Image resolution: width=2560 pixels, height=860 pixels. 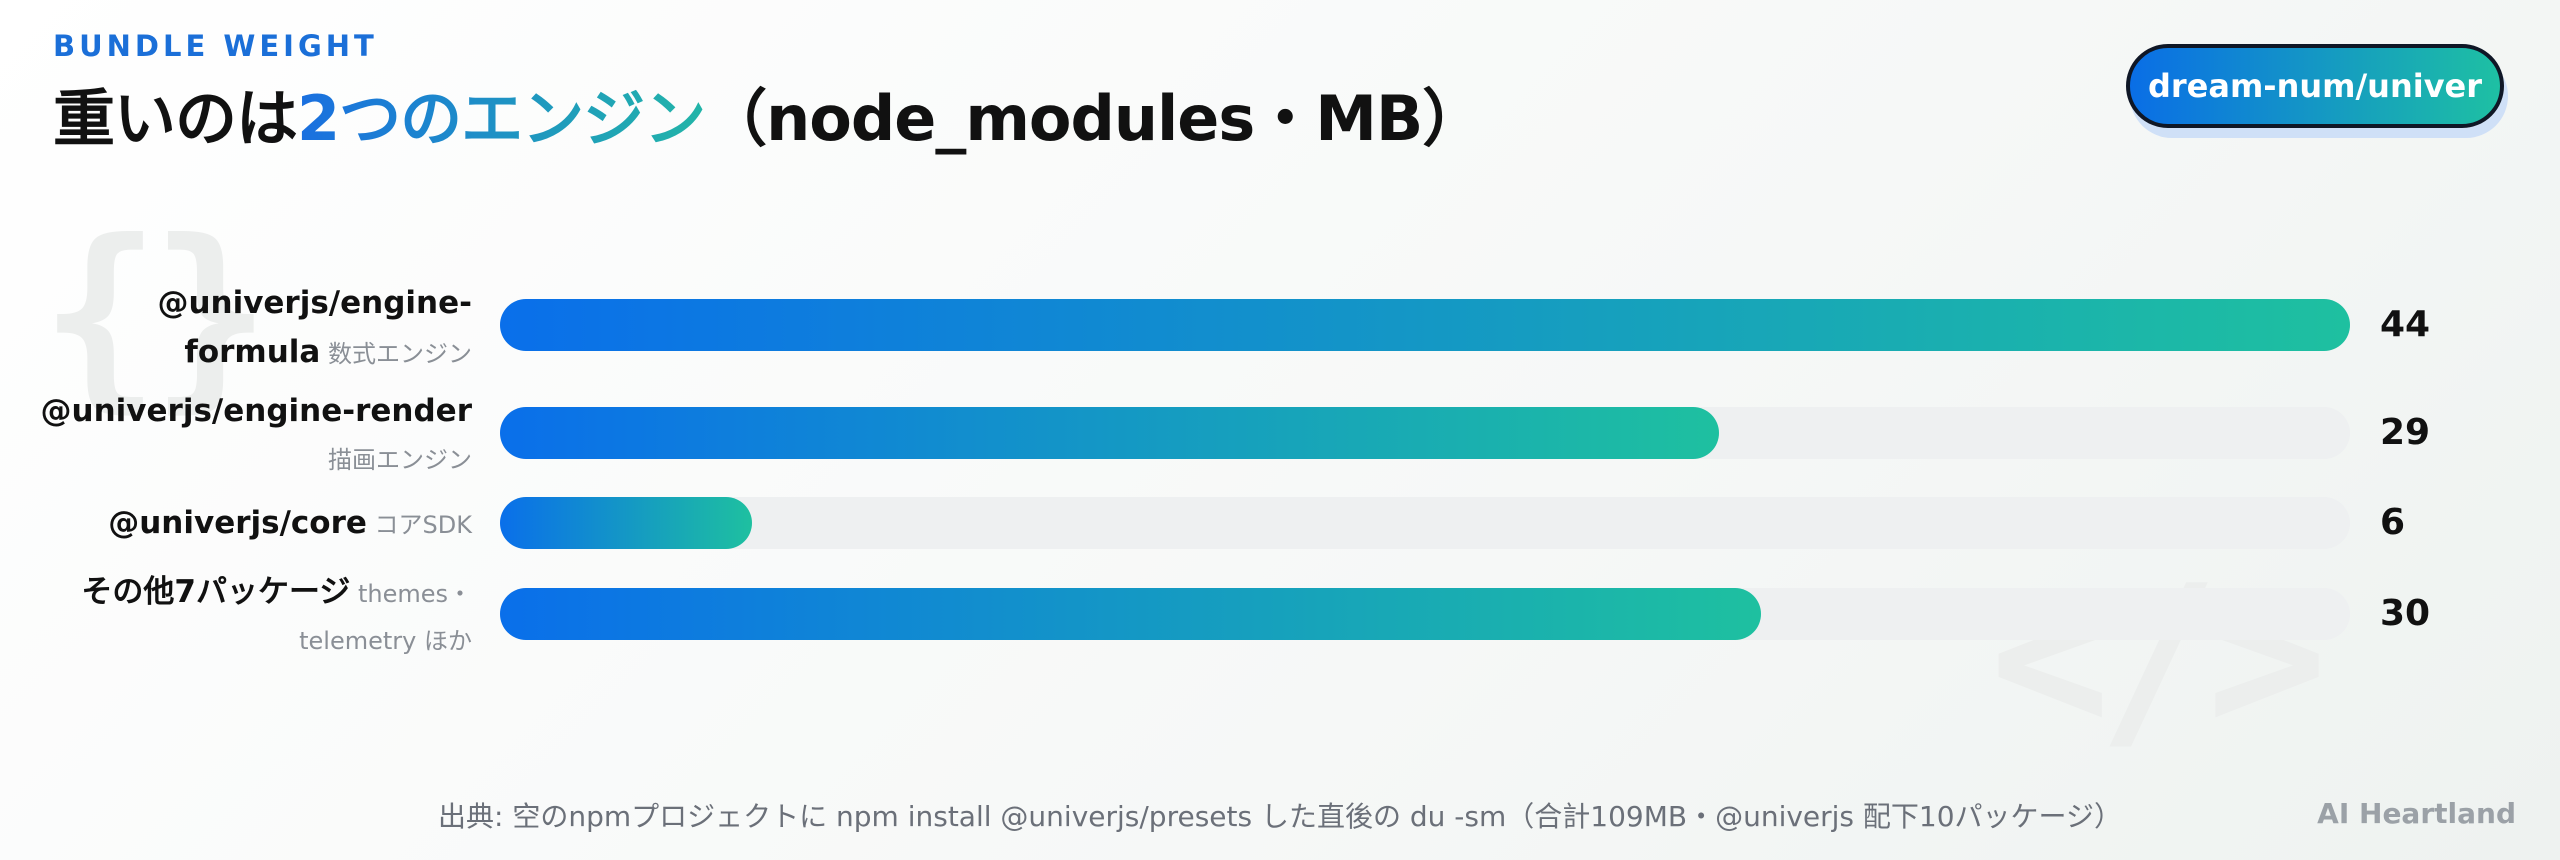 What do you see at coordinates (216, 592) in the screenshot?
I see `bar-label-name: その他7パッケージ` at bounding box center [216, 592].